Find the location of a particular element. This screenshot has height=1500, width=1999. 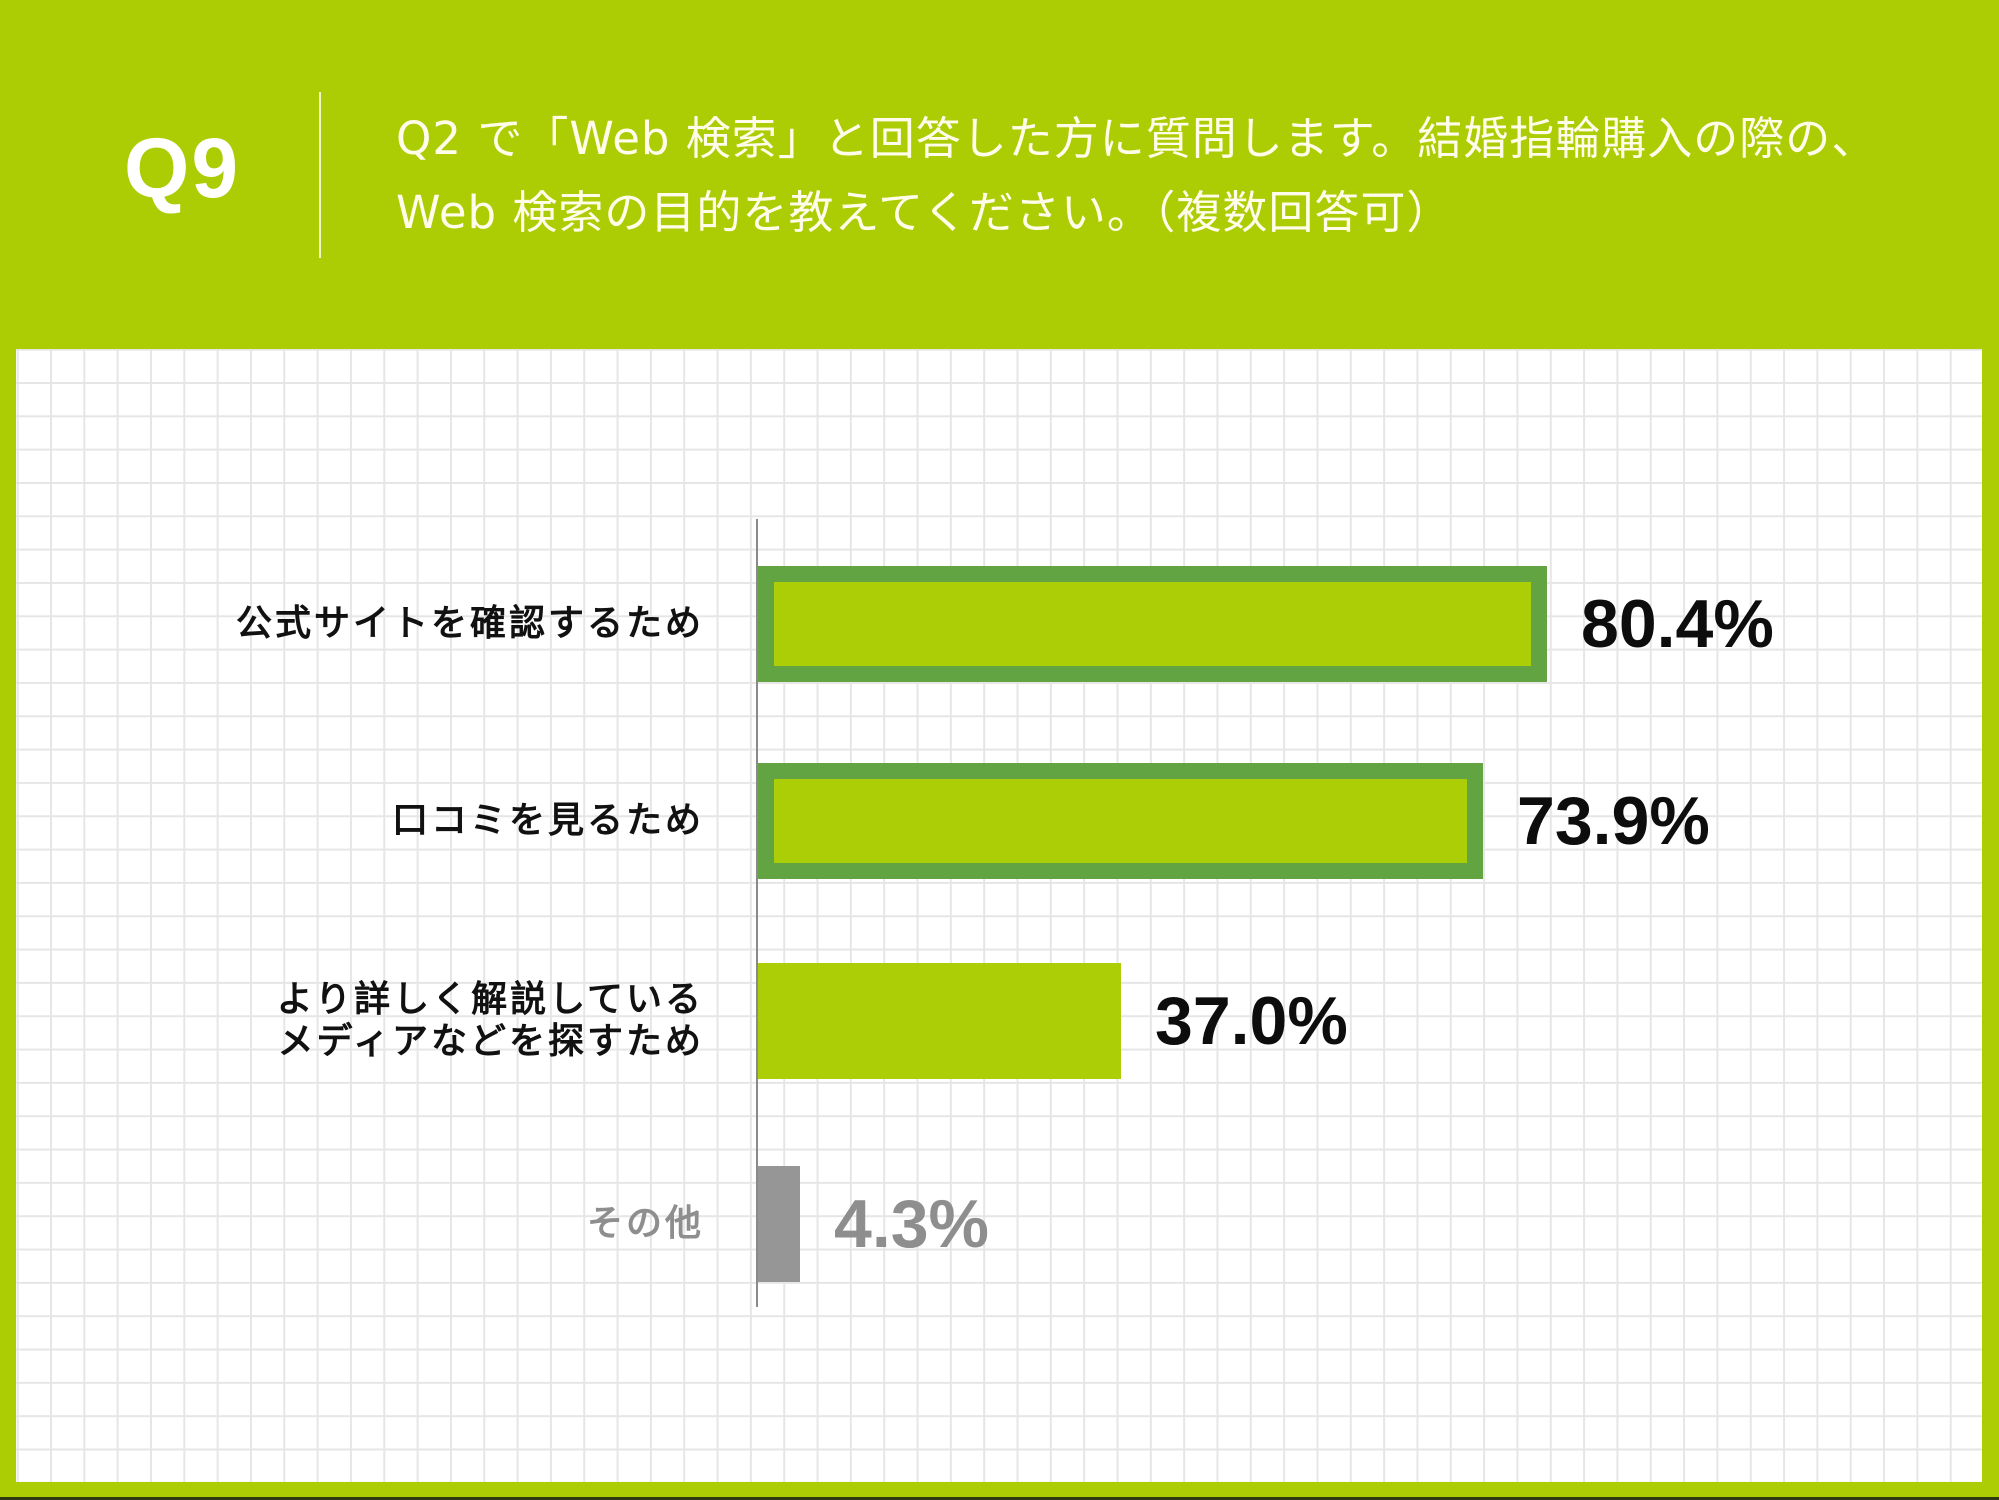

bar-row: 公式サイトを確認するため 80.4% is located at coordinates (999, 624).